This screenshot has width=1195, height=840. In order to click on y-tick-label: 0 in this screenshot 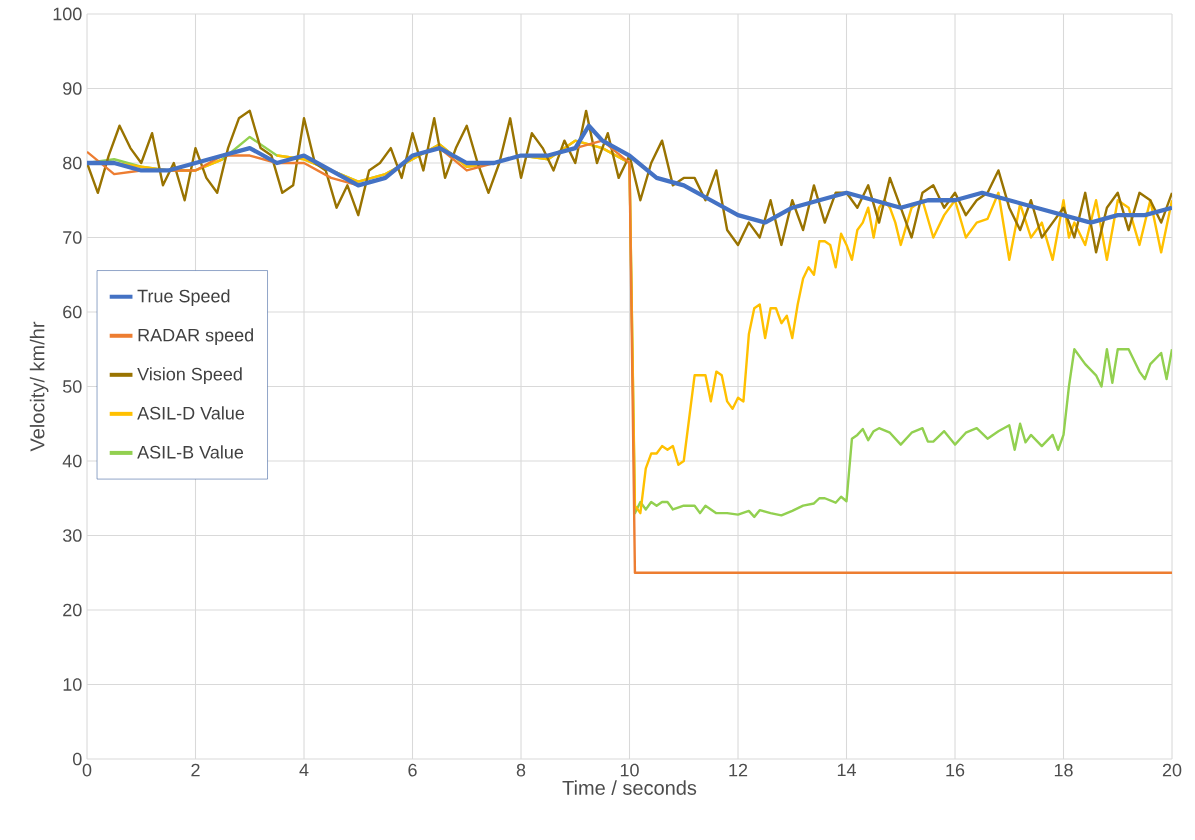, I will do `click(77, 759)`.